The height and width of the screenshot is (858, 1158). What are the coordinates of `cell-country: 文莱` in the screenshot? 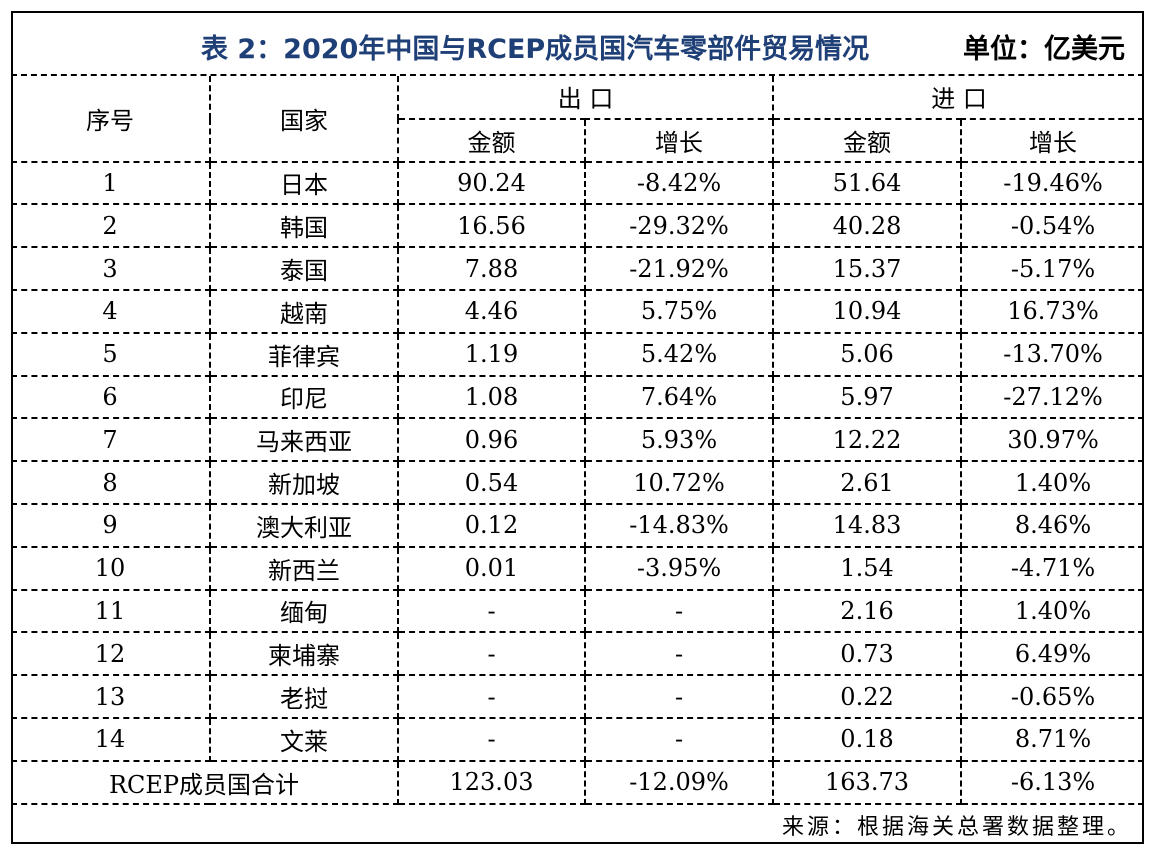 It's located at (304, 739).